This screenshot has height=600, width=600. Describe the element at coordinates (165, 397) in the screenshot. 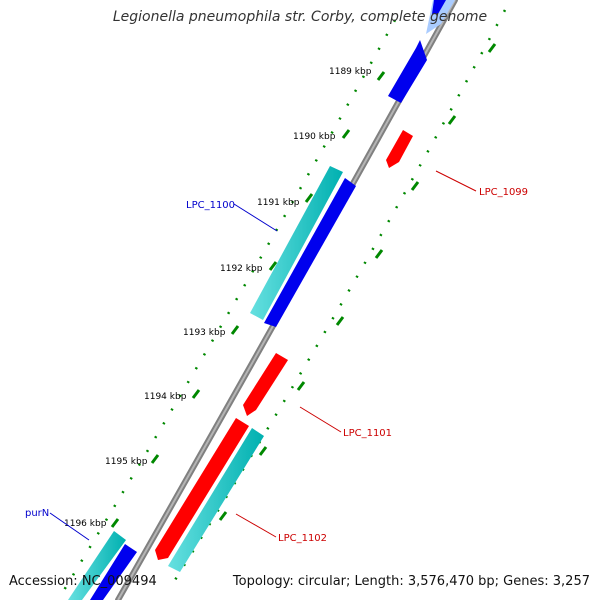

I see `kbp-label-1194: 1194 kbp` at that location.